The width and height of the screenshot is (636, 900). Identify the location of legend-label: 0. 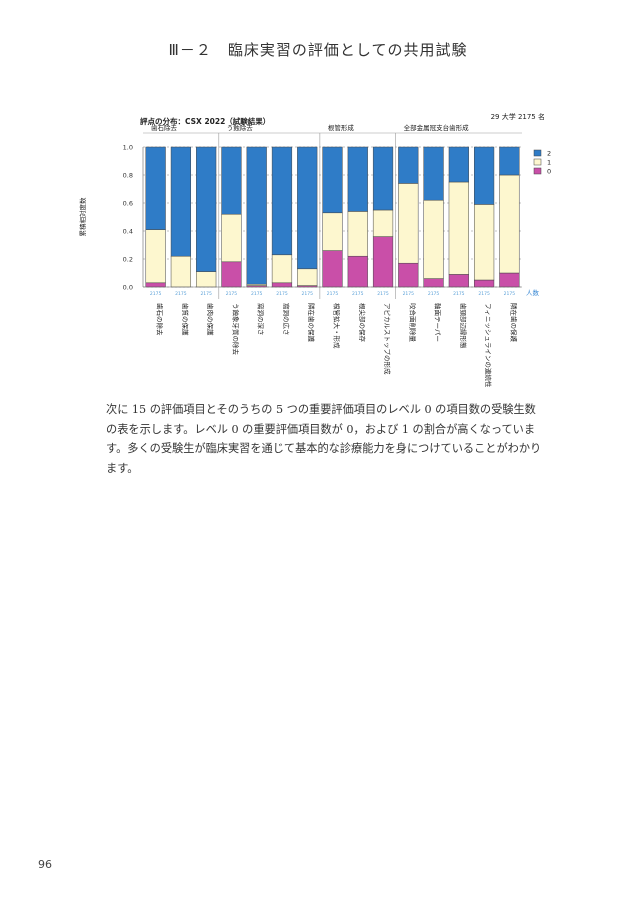
(549, 172).